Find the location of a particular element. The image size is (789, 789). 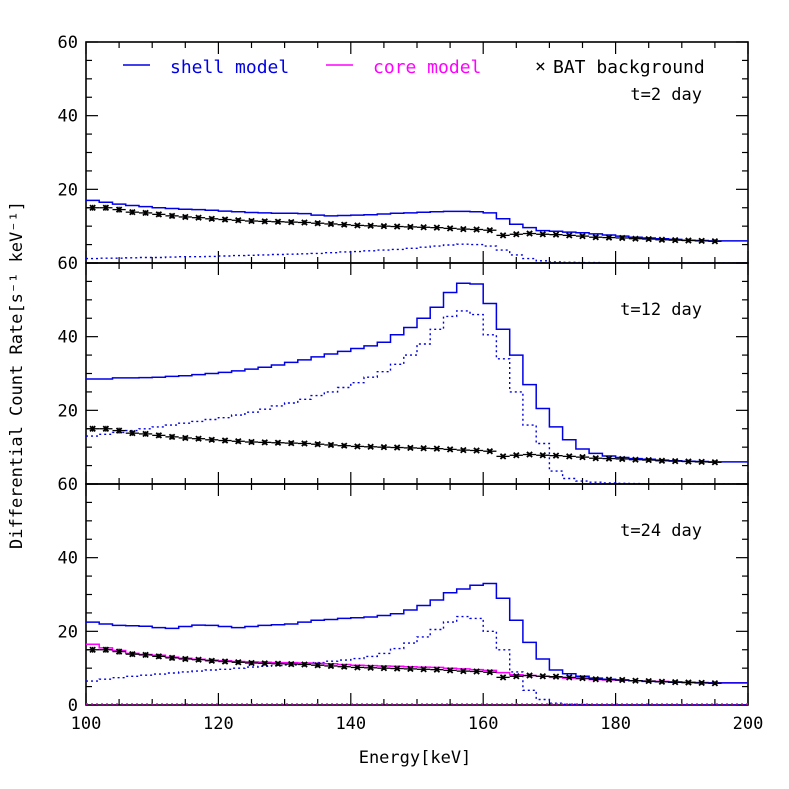

y-axis-title: Differential Count Rate[s⁻¹ keV⁻¹] is located at coordinates (17, 375).